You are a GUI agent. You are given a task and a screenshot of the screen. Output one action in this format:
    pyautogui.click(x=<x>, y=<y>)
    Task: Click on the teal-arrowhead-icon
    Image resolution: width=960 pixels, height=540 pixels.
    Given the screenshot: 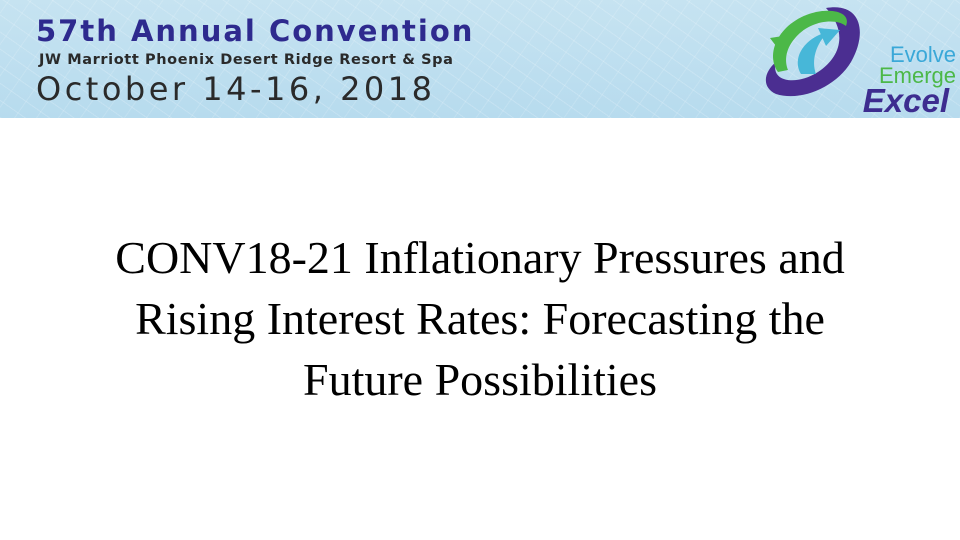 What is the action you would take?
    pyautogui.click(x=829, y=37)
    